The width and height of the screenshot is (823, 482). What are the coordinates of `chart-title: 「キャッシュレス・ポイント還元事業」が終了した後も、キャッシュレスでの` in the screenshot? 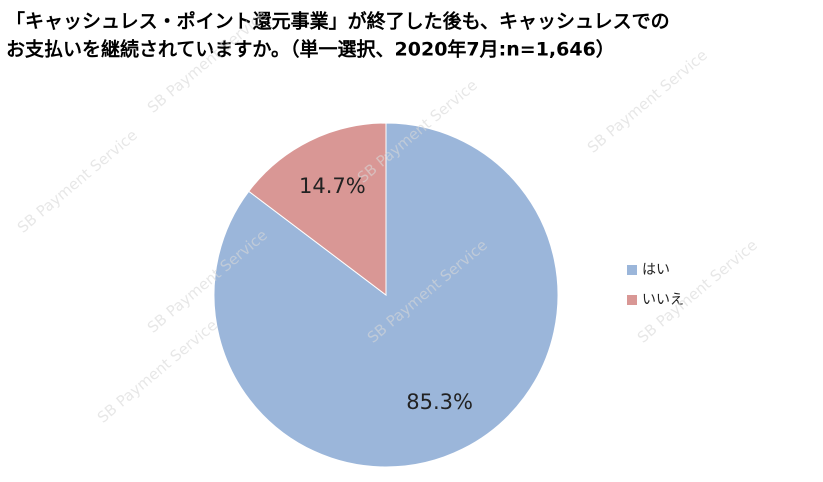 It's located at (338, 21).